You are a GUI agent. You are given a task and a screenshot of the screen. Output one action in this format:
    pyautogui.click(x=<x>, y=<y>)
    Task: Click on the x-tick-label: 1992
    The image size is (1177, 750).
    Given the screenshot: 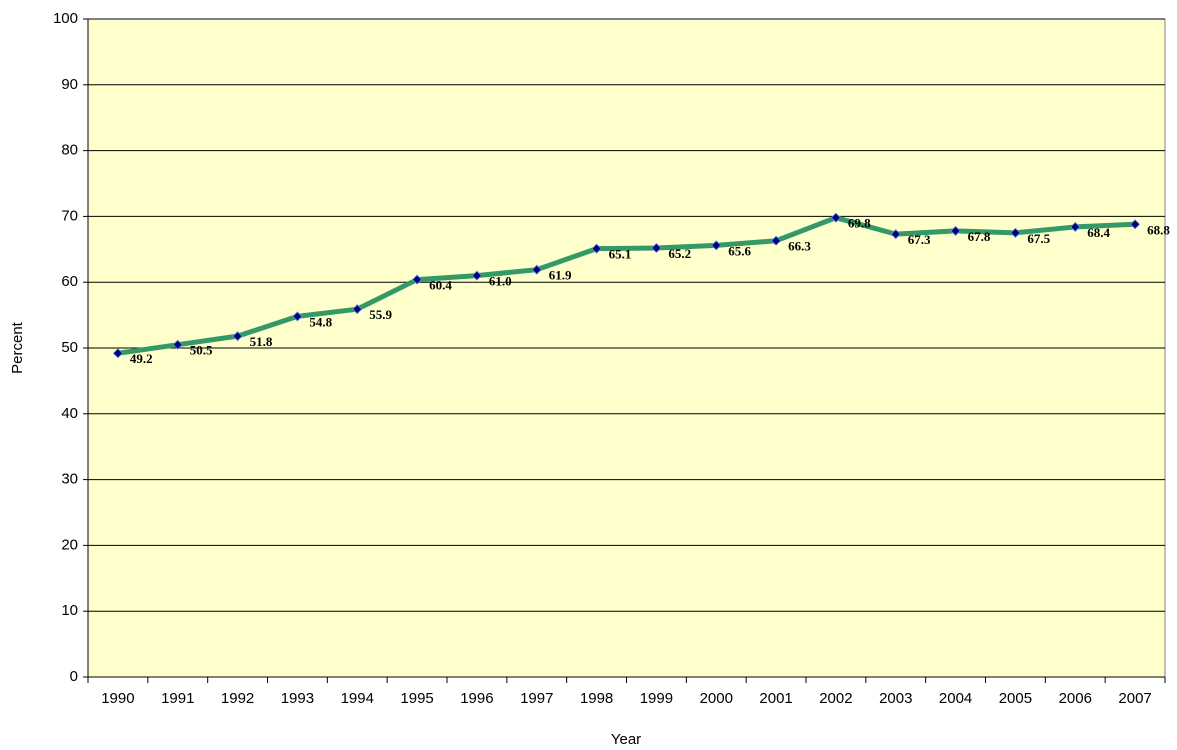 What is the action you would take?
    pyautogui.click(x=237, y=698)
    